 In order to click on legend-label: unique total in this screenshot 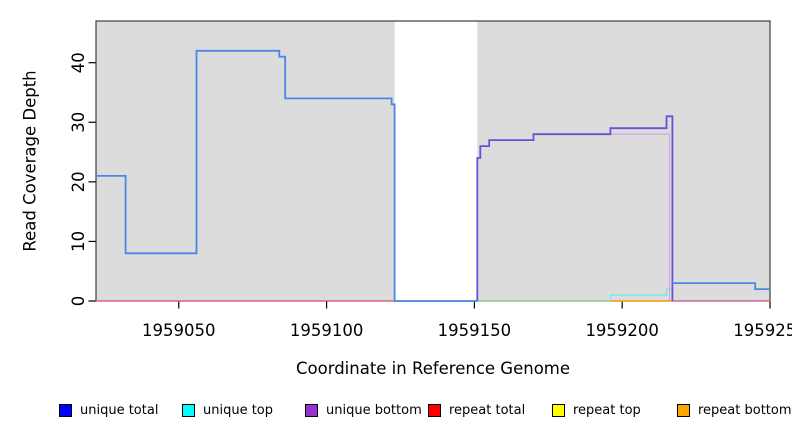, I will do `click(119, 410)`.